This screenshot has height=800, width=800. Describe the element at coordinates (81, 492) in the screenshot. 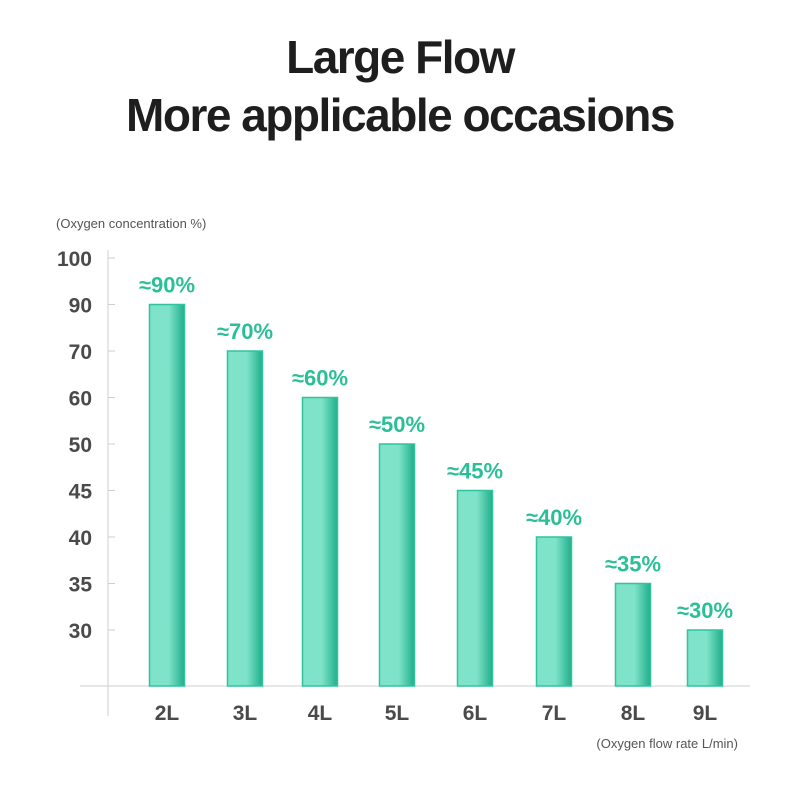

I see `y-tick-label: 45` at that location.